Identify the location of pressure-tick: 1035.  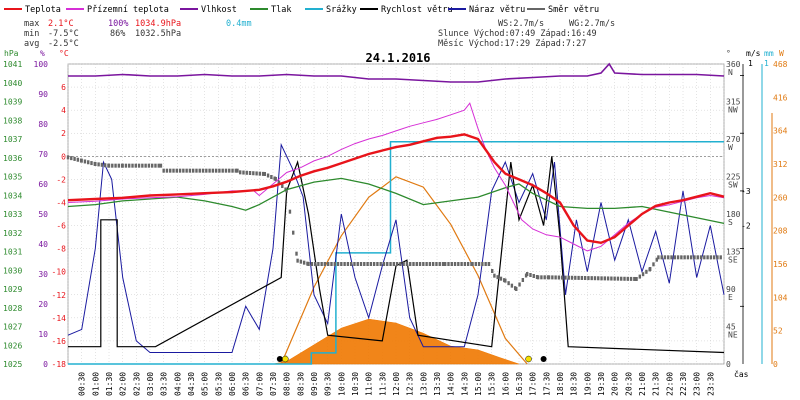
(12, 177).